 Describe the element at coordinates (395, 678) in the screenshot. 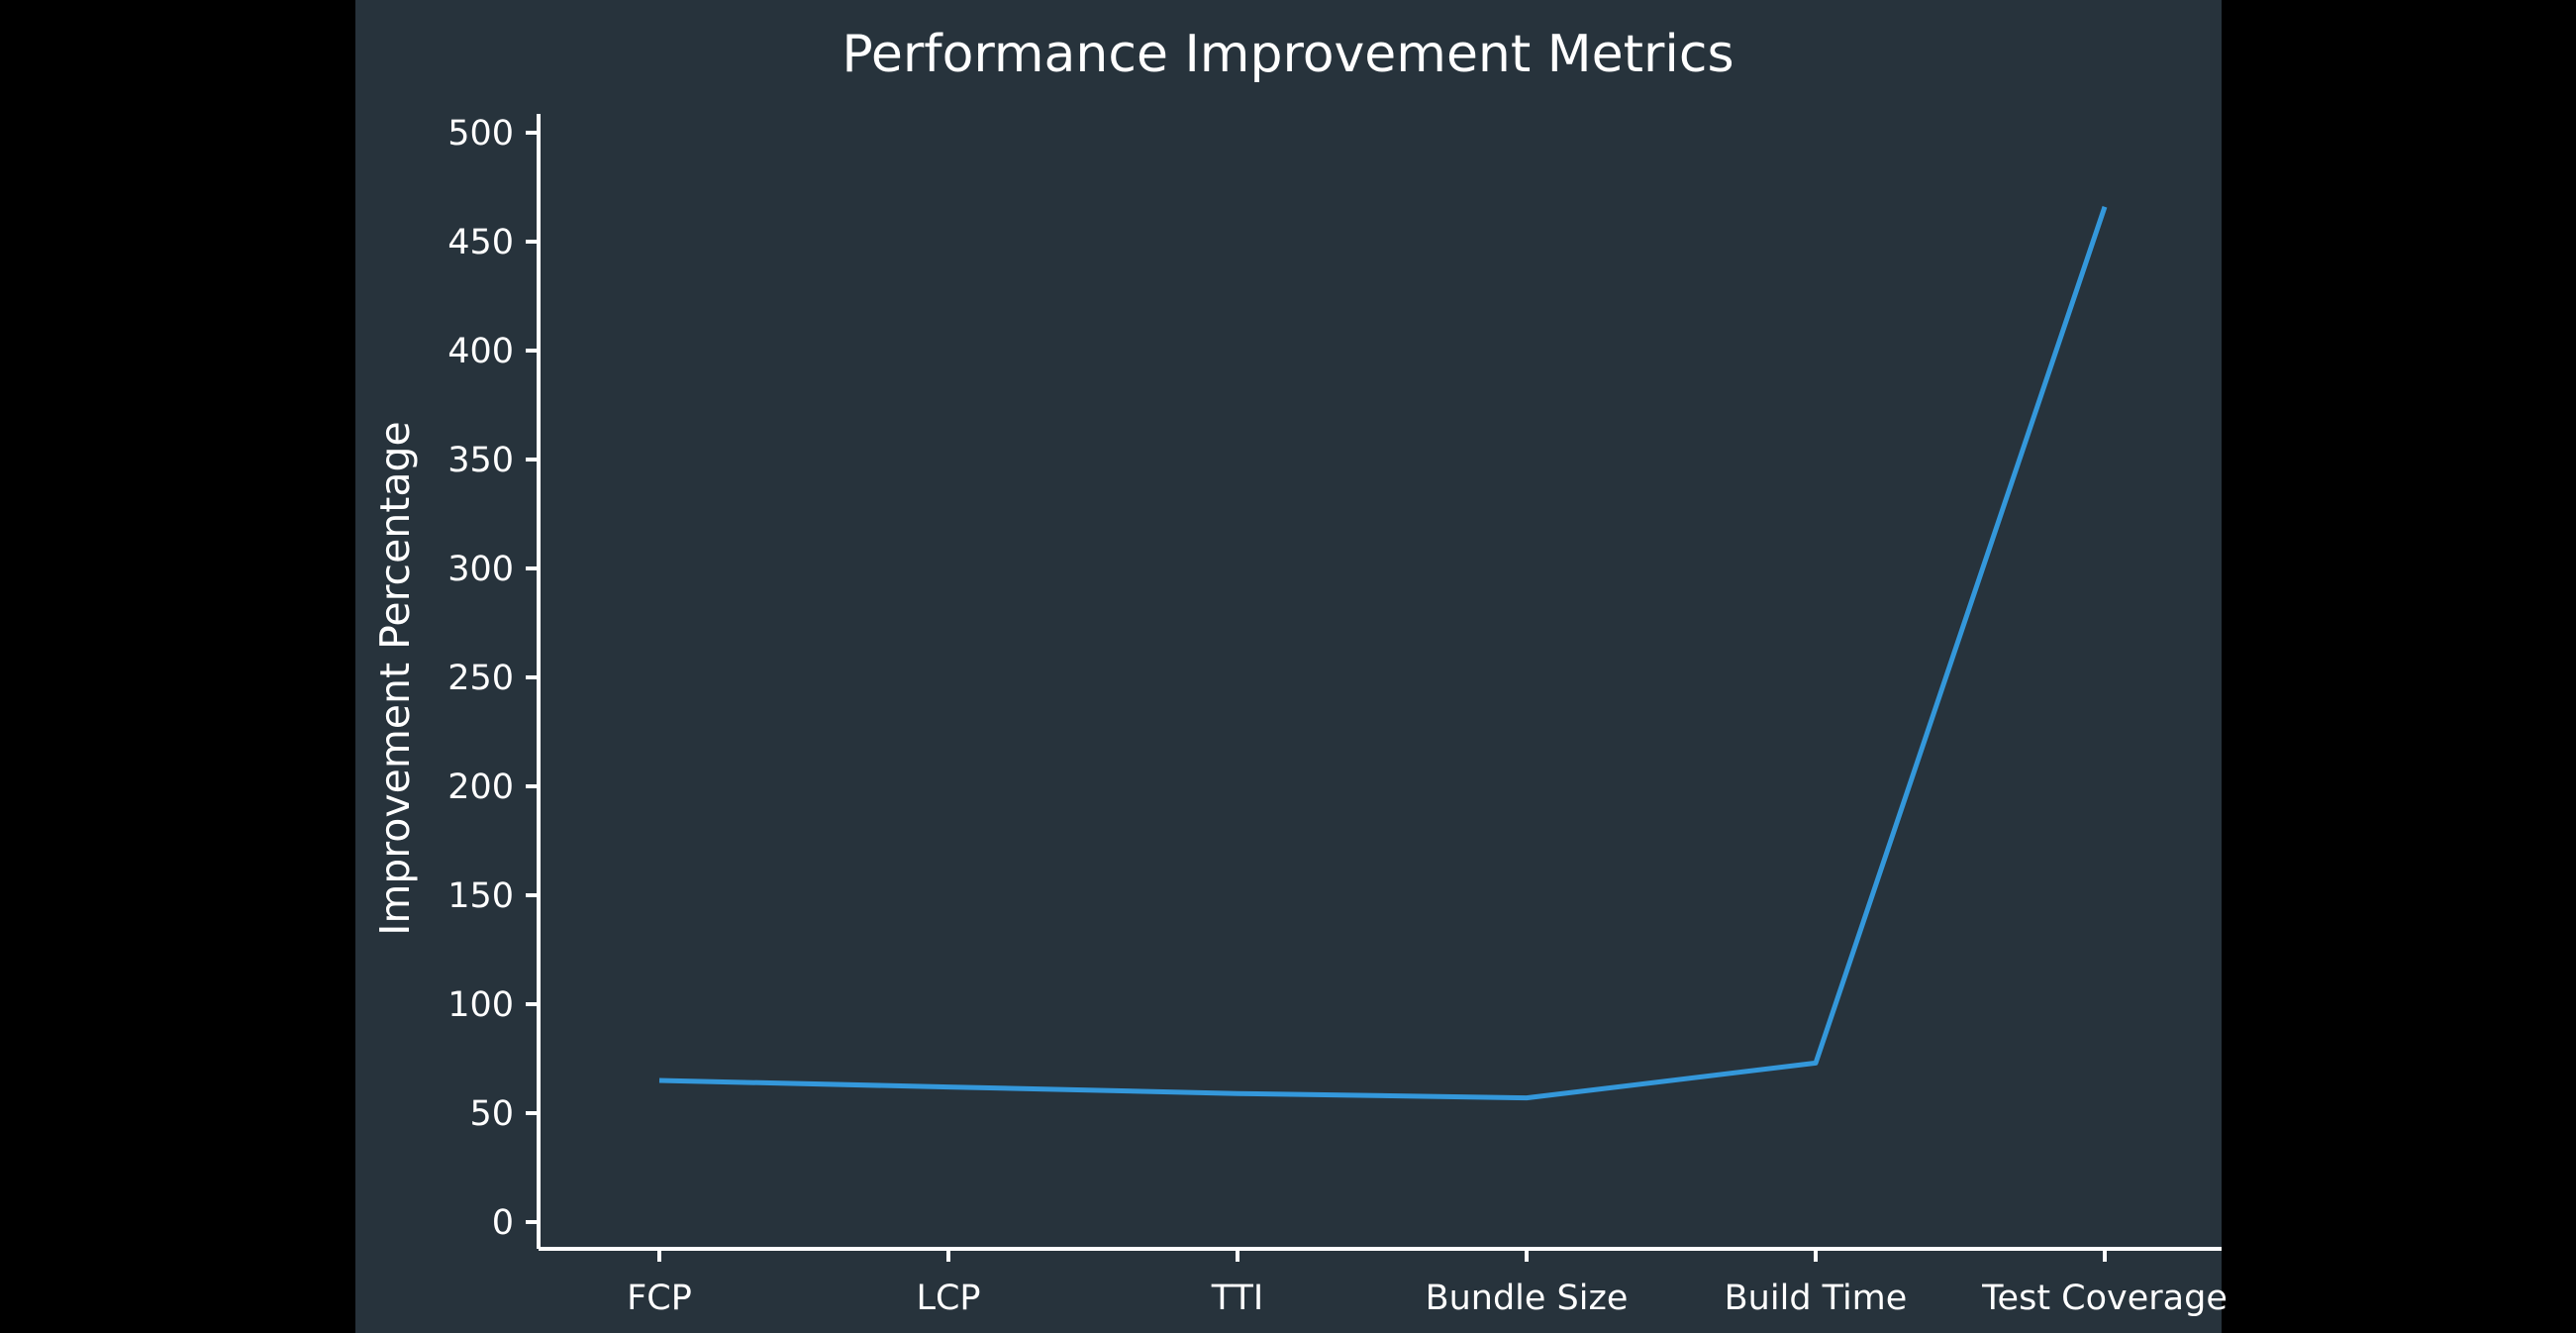

I see `y-axis-label: Improvement Percentage` at that location.